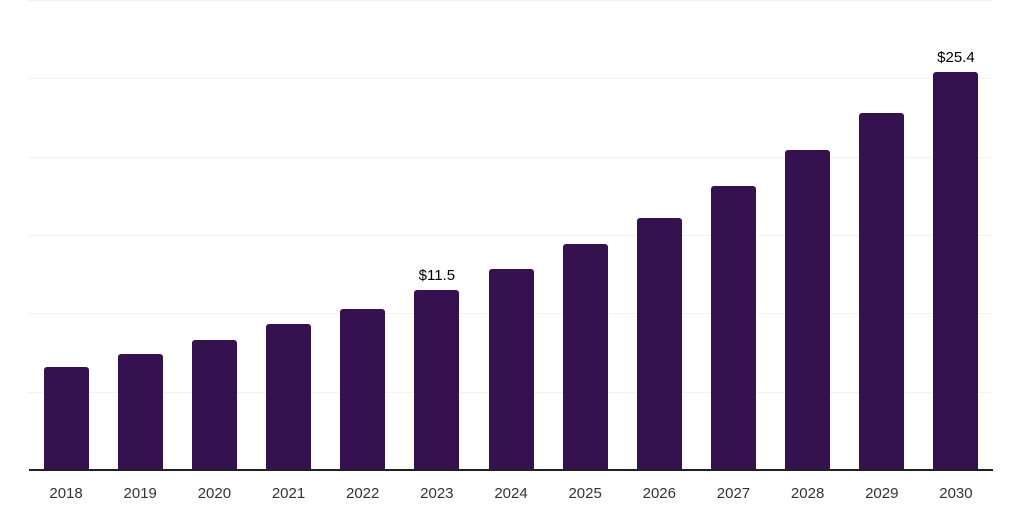 The width and height of the screenshot is (1024, 512). I want to click on bar-2030, so click(956, 271).